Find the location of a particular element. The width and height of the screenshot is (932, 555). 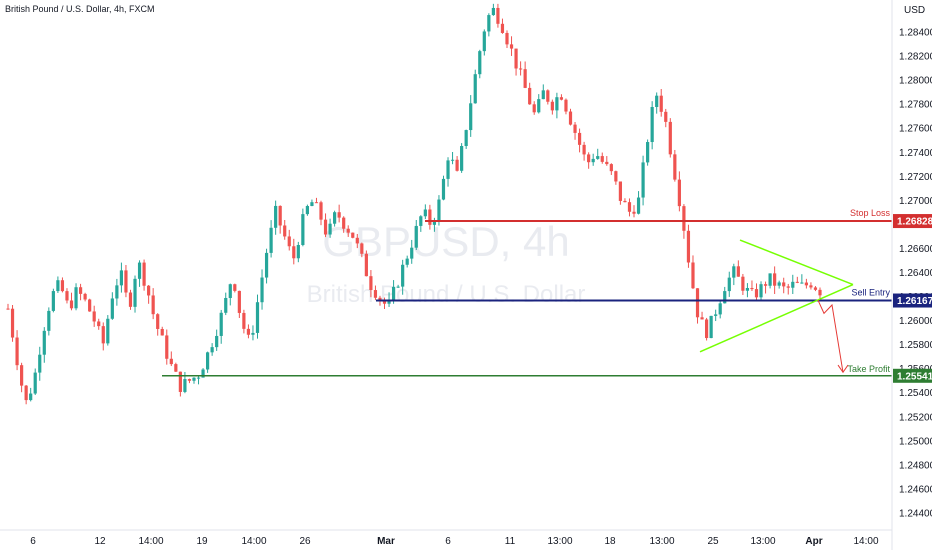

time-tick-11: 13:00 is located at coordinates (661, 541).